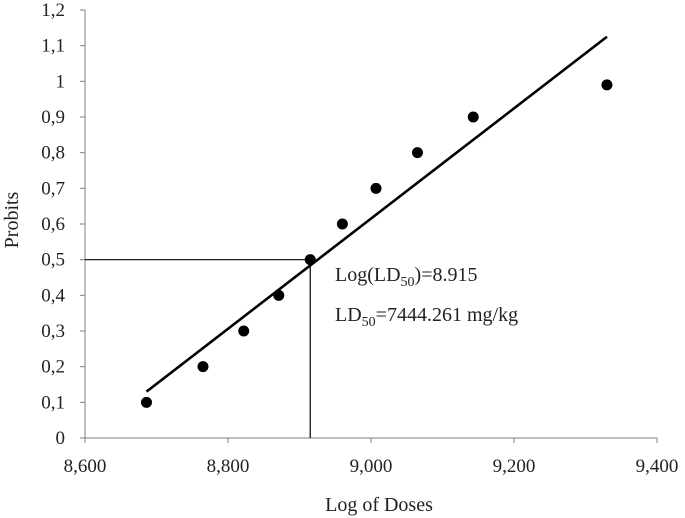 Image resolution: width=685 pixels, height=518 pixels. Describe the element at coordinates (53, 224) in the screenshot. I see `y-tick-label: 0,6` at that location.